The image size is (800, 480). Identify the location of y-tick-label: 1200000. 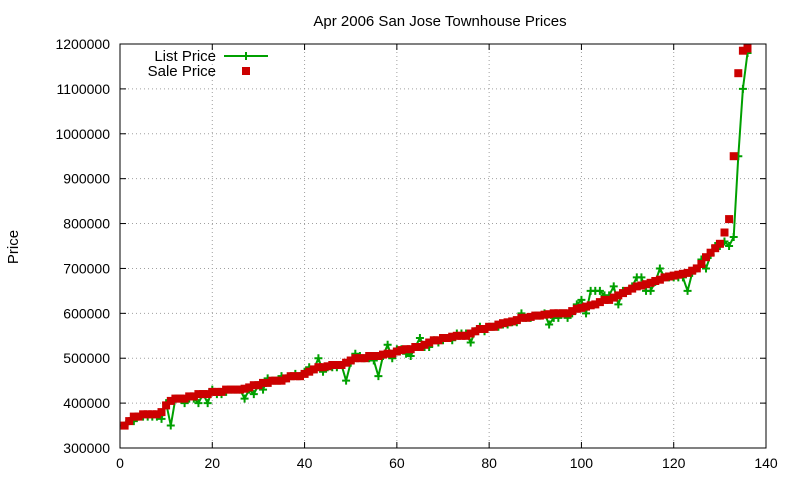
(82, 44).